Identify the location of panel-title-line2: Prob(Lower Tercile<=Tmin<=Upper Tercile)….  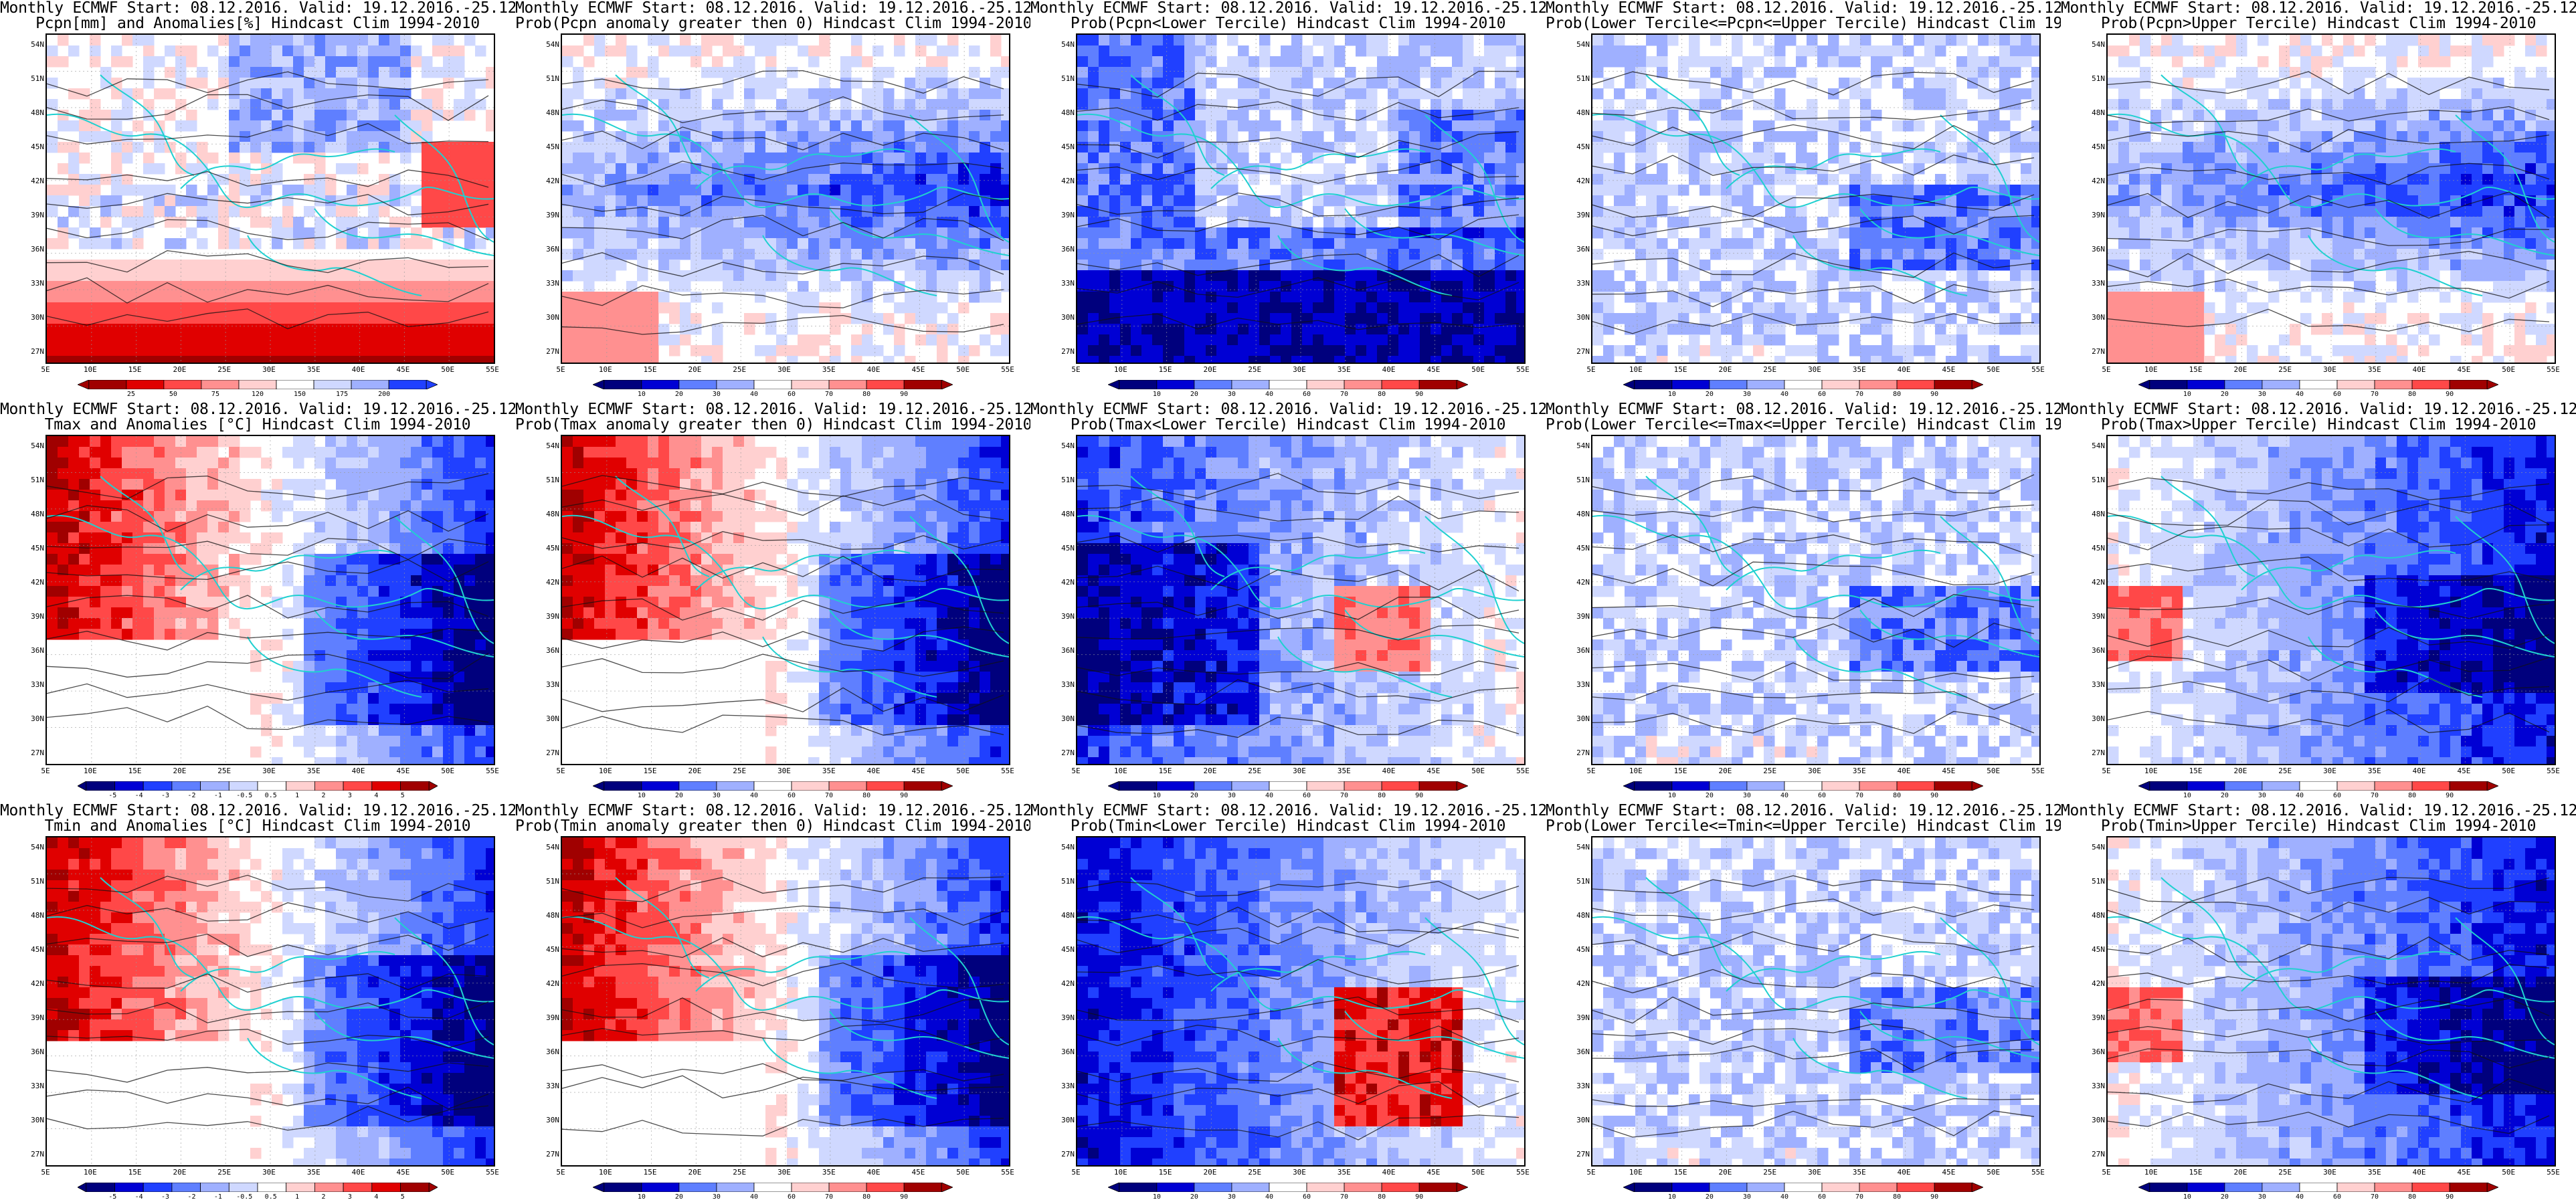
(1836, 826).